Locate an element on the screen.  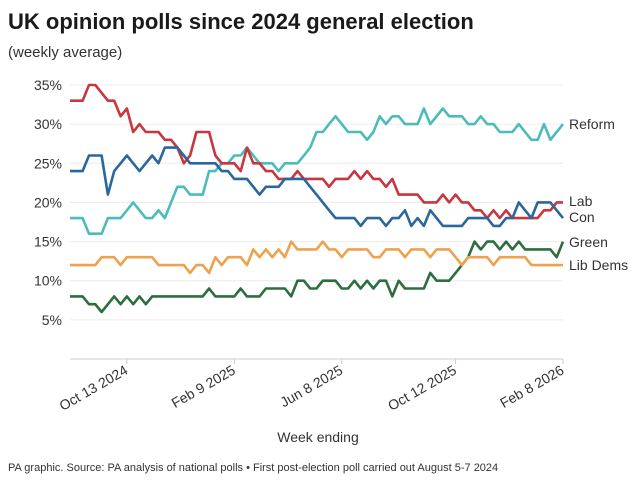
chart-subtitle: (weekly average) is located at coordinates (65, 52).